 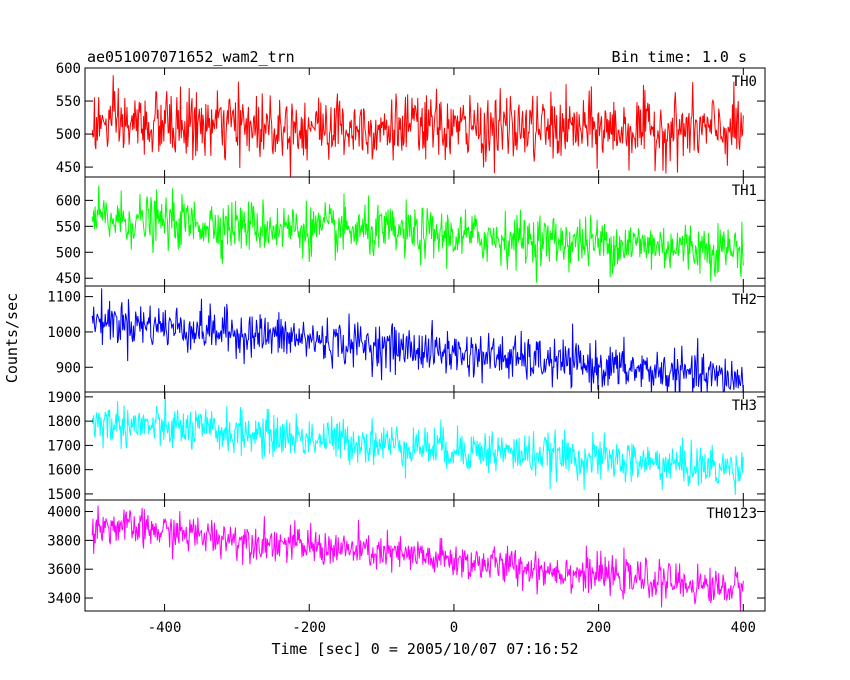 I want to click on y-tick-label: 1500, so click(x=64, y=495).